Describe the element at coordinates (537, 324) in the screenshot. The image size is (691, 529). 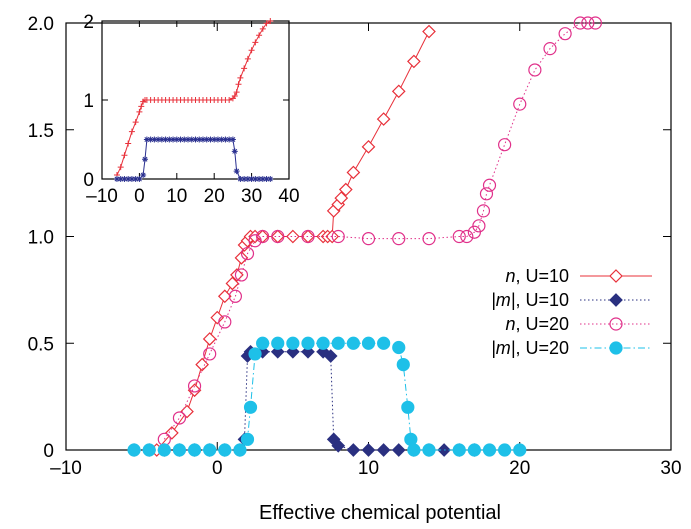
I see `legend-label: n, U=20` at that location.